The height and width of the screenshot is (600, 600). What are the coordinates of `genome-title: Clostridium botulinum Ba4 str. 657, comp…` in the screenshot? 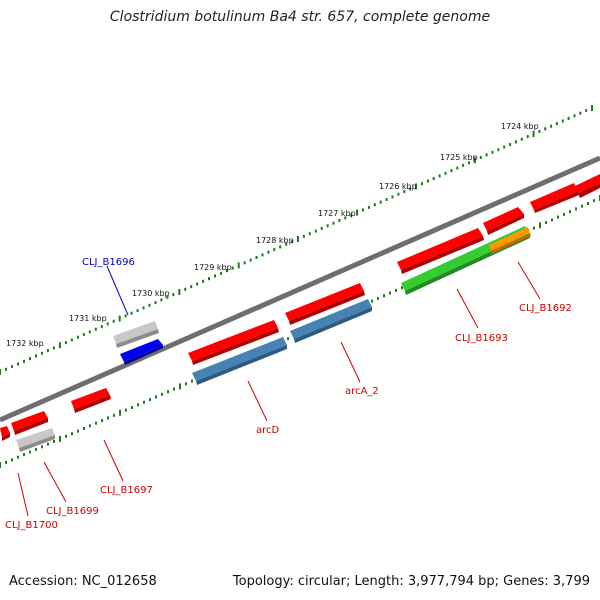 It's located at (300, 17).